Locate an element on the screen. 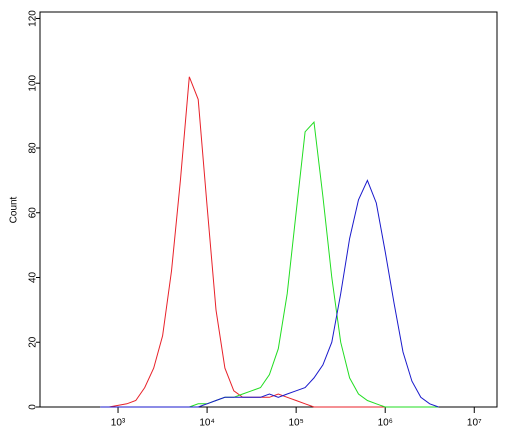 The height and width of the screenshot is (439, 512). x-tick-label: 10⁵ is located at coordinates (296, 423).